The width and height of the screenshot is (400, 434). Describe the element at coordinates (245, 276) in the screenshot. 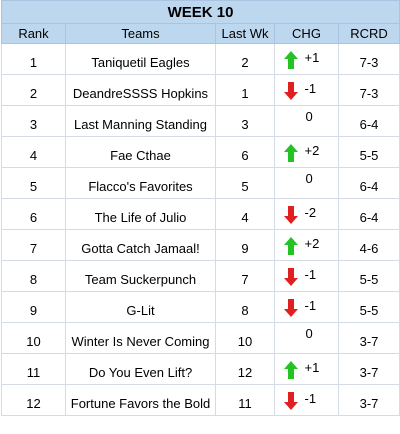

I see `last-week-cell: 7` at that location.